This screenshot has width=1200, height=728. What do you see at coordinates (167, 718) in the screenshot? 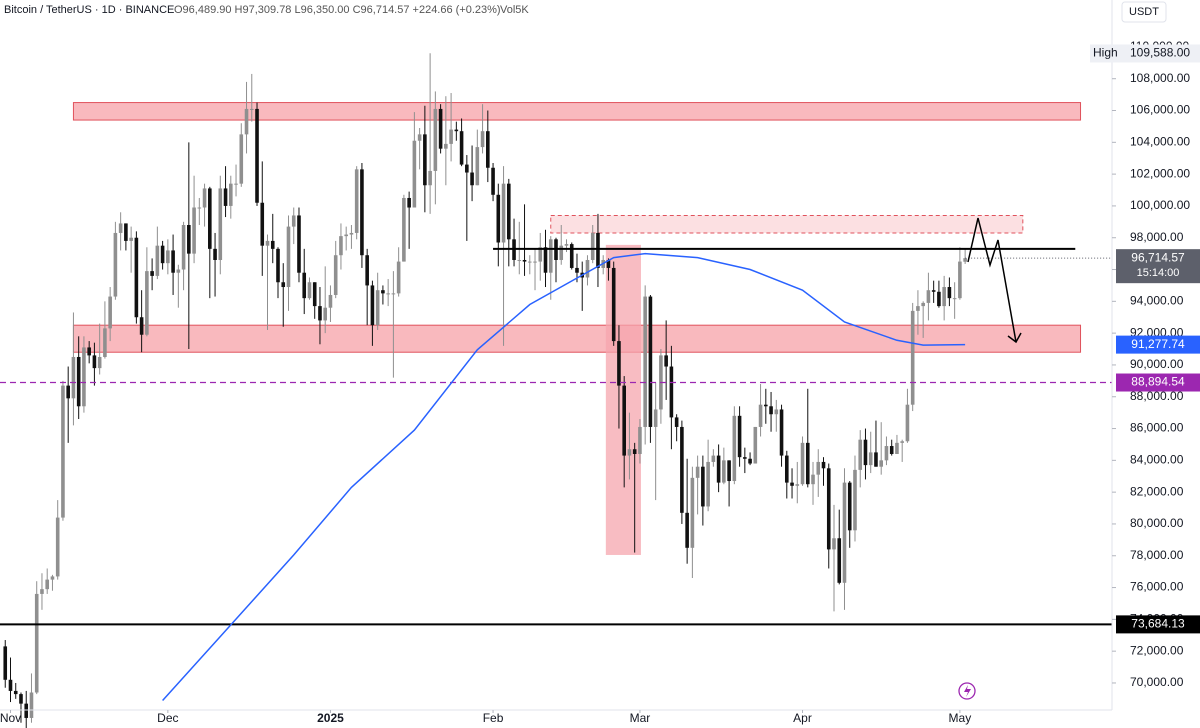
I see `x-tick-label: Dec` at bounding box center [167, 718].